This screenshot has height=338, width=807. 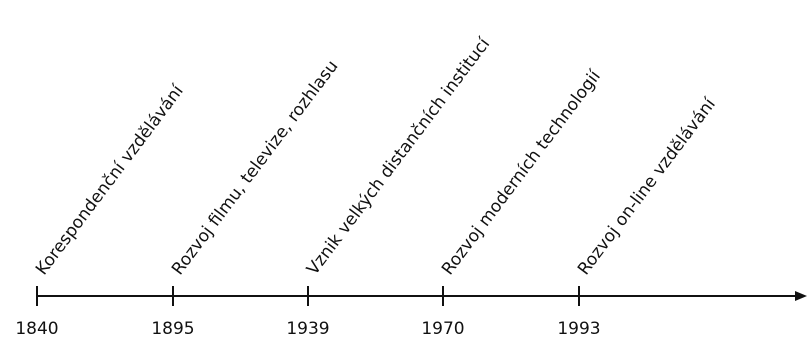 I want to click on event-label-1970: Rozvoj moderních technologií, so click(x=522, y=172).